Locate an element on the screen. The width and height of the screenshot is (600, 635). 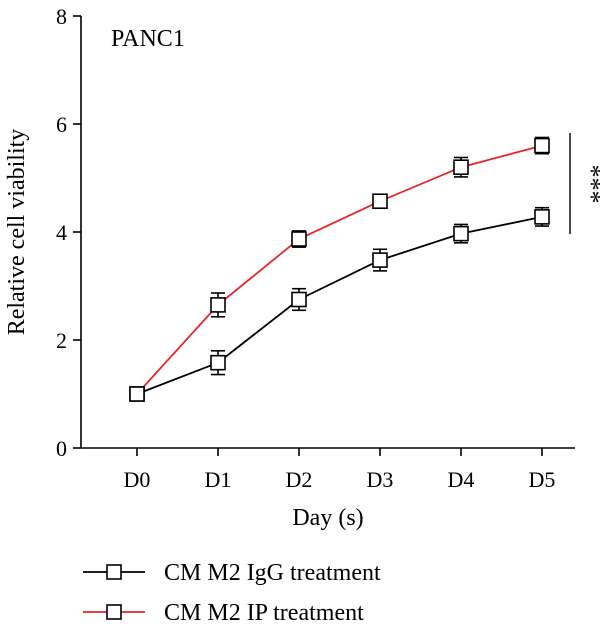
significance-stars: *** is located at coordinates (588, 184).